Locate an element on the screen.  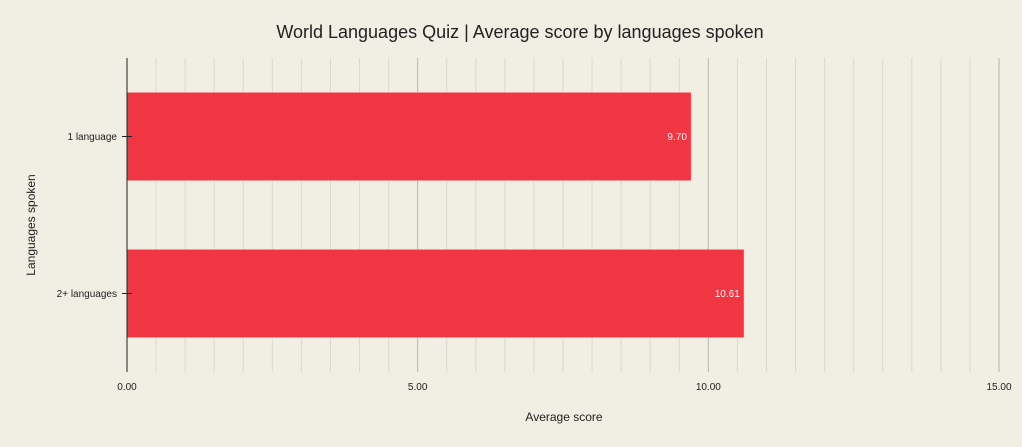
x-tick-label: 15.00 is located at coordinates (998, 387).